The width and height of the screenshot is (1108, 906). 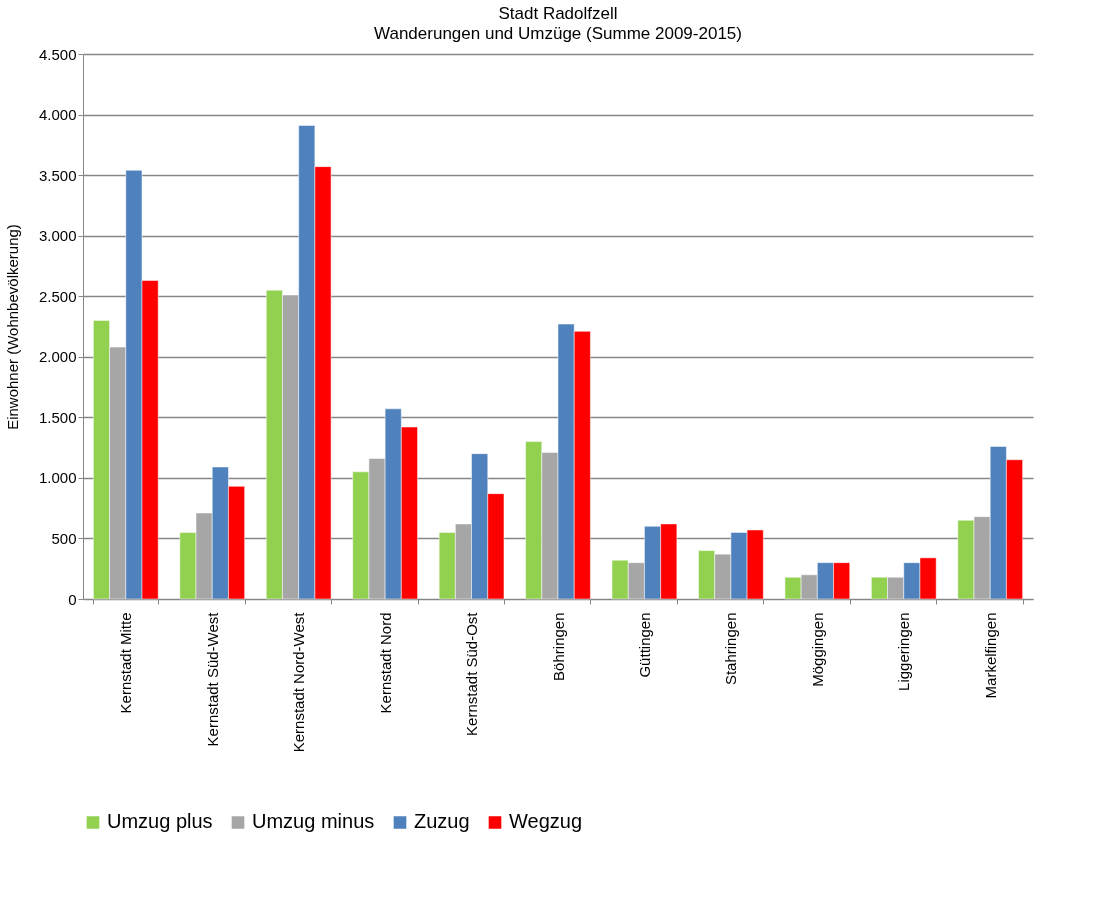 What do you see at coordinates (57, 175) in the screenshot?
I see `y-tick-label: 3.500` at bounding box center [57, 175].